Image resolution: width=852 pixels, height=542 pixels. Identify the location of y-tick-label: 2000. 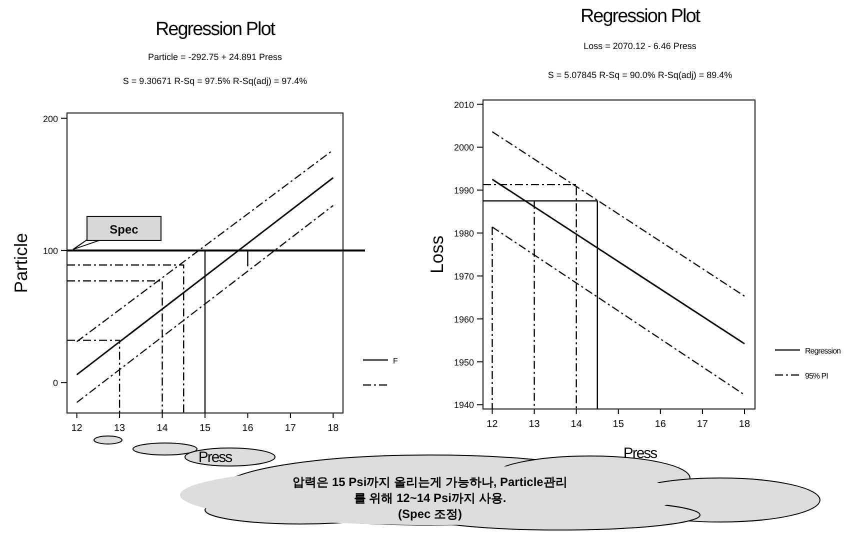
(464, 147).